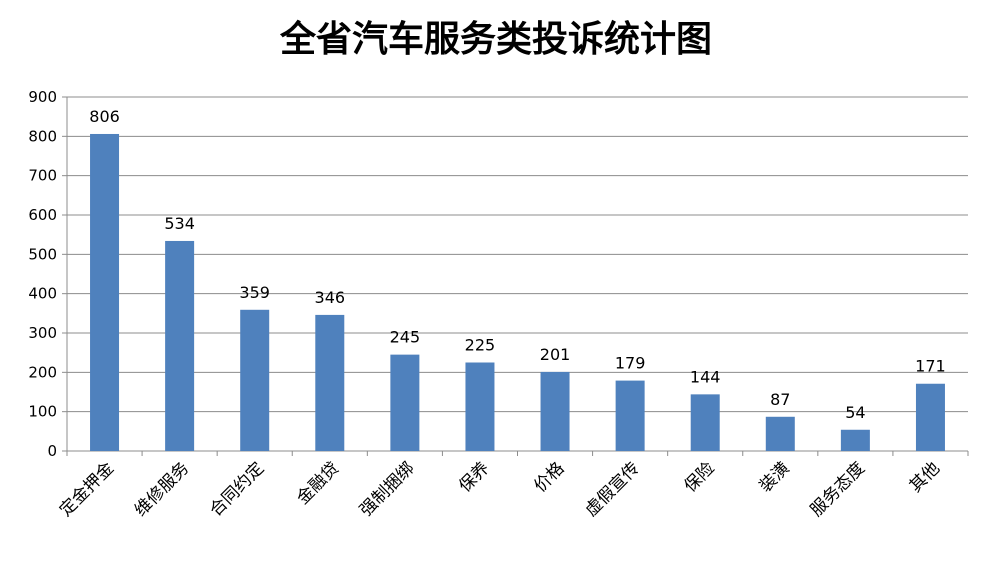  I want to click on data-label: 806, so click(104, 116).